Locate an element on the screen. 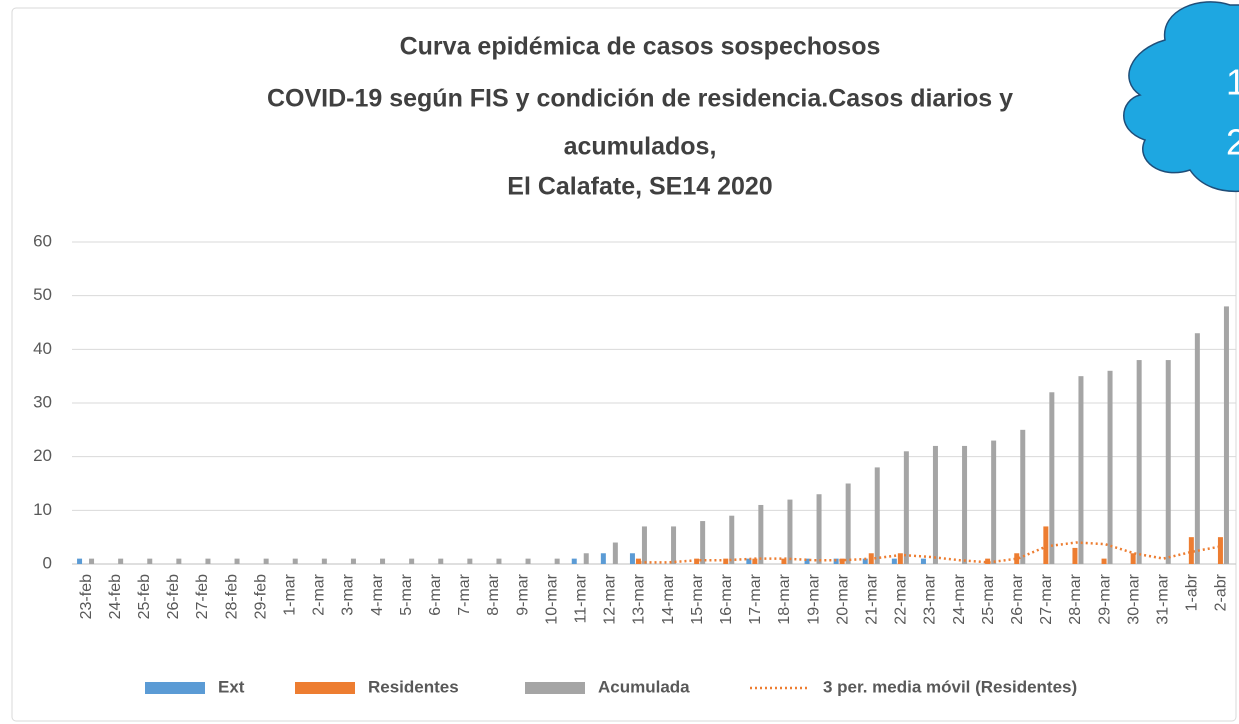 This screenshot has height=724, width=1239. x-tick-label: 13-mar is located at coordinates (639, 598).